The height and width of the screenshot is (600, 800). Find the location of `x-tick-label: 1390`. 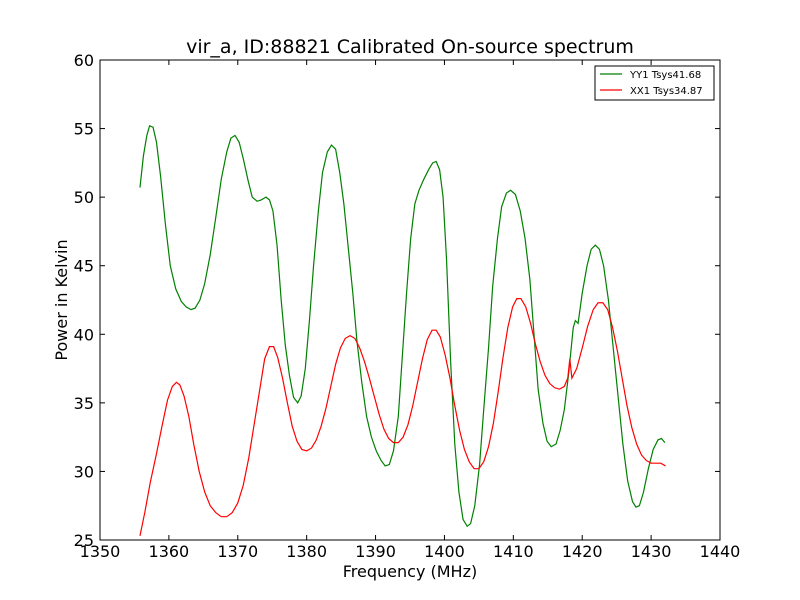

x-tick-label: 1390 is located at coordinates (375, 551).